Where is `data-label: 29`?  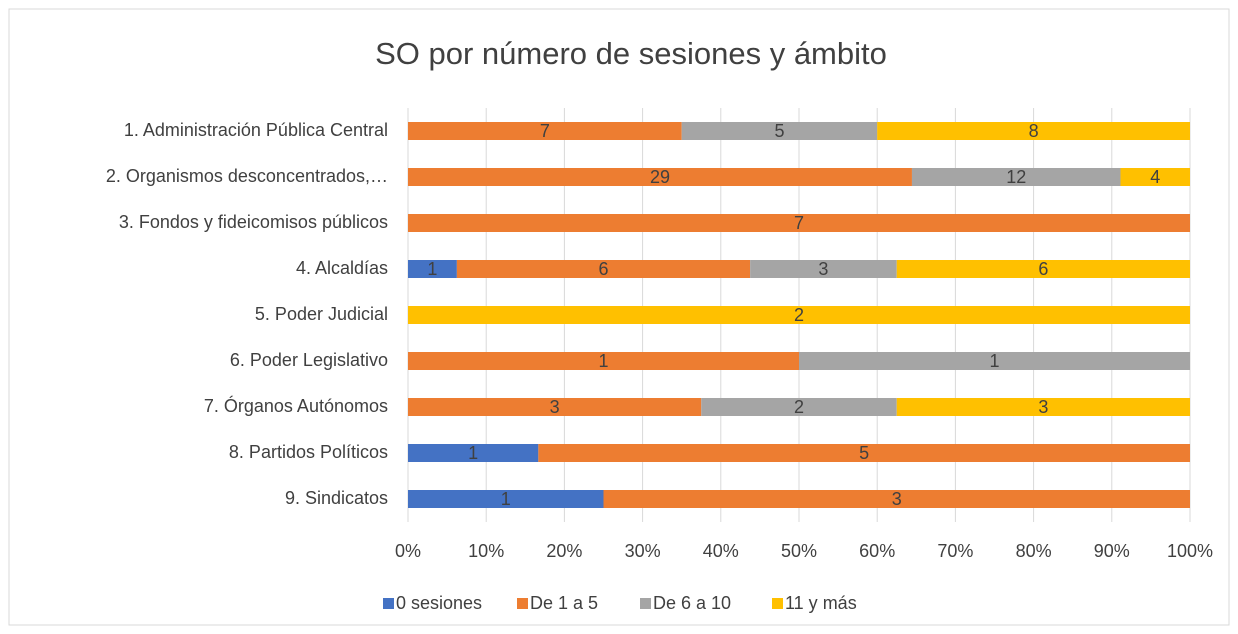
data-label: 29 is located at coordinates (660, 177).